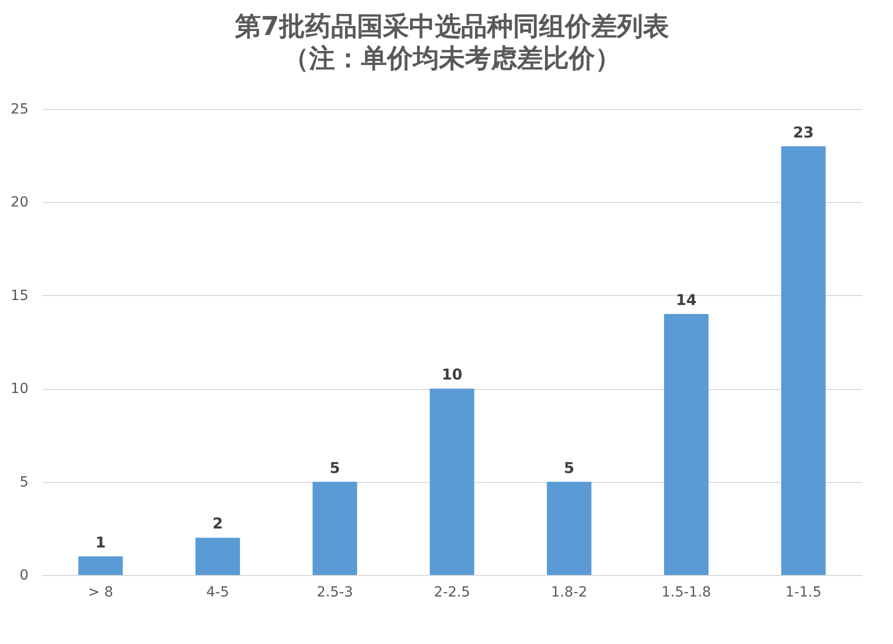  Describe the element at coordinates (24, 482) in the screenshot. I see `y-tick-label: 5` at that location.